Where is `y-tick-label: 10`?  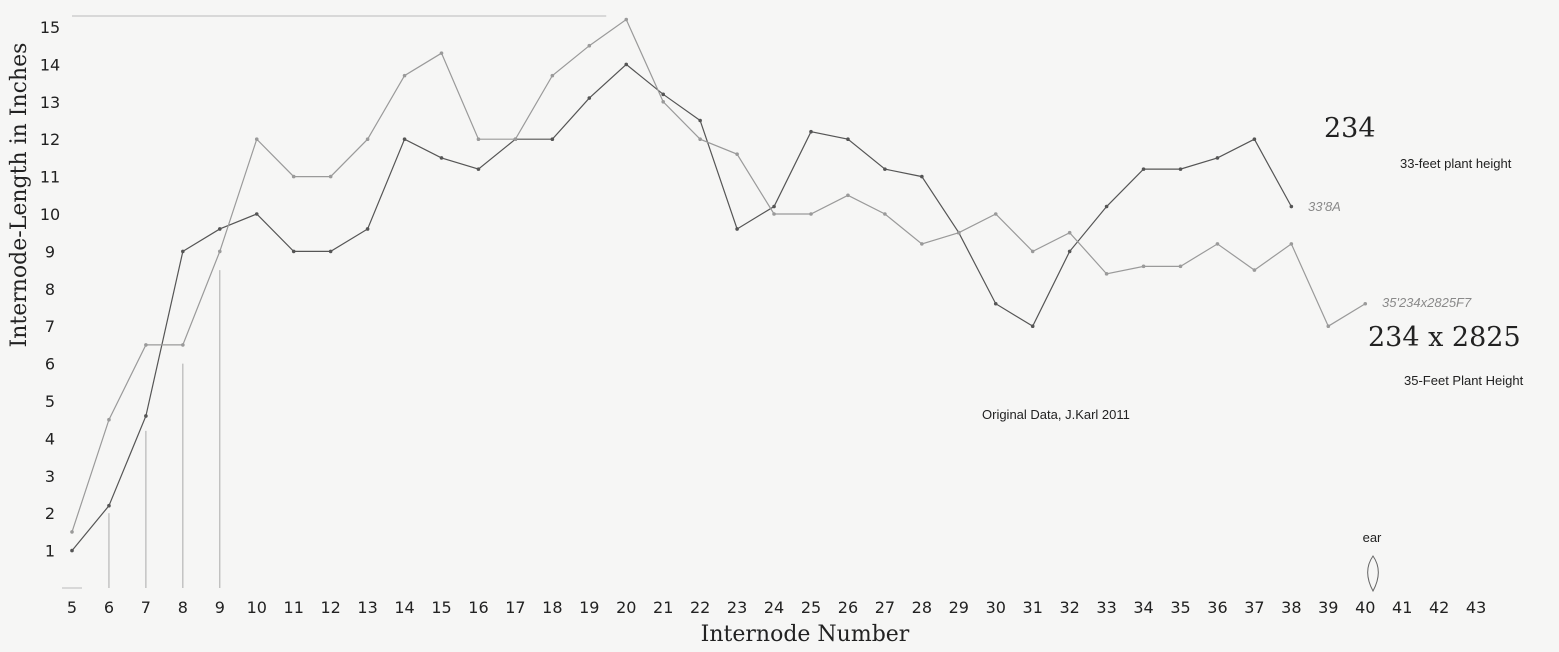
y-tick-label: 10 is located at coordinates (50, 214).